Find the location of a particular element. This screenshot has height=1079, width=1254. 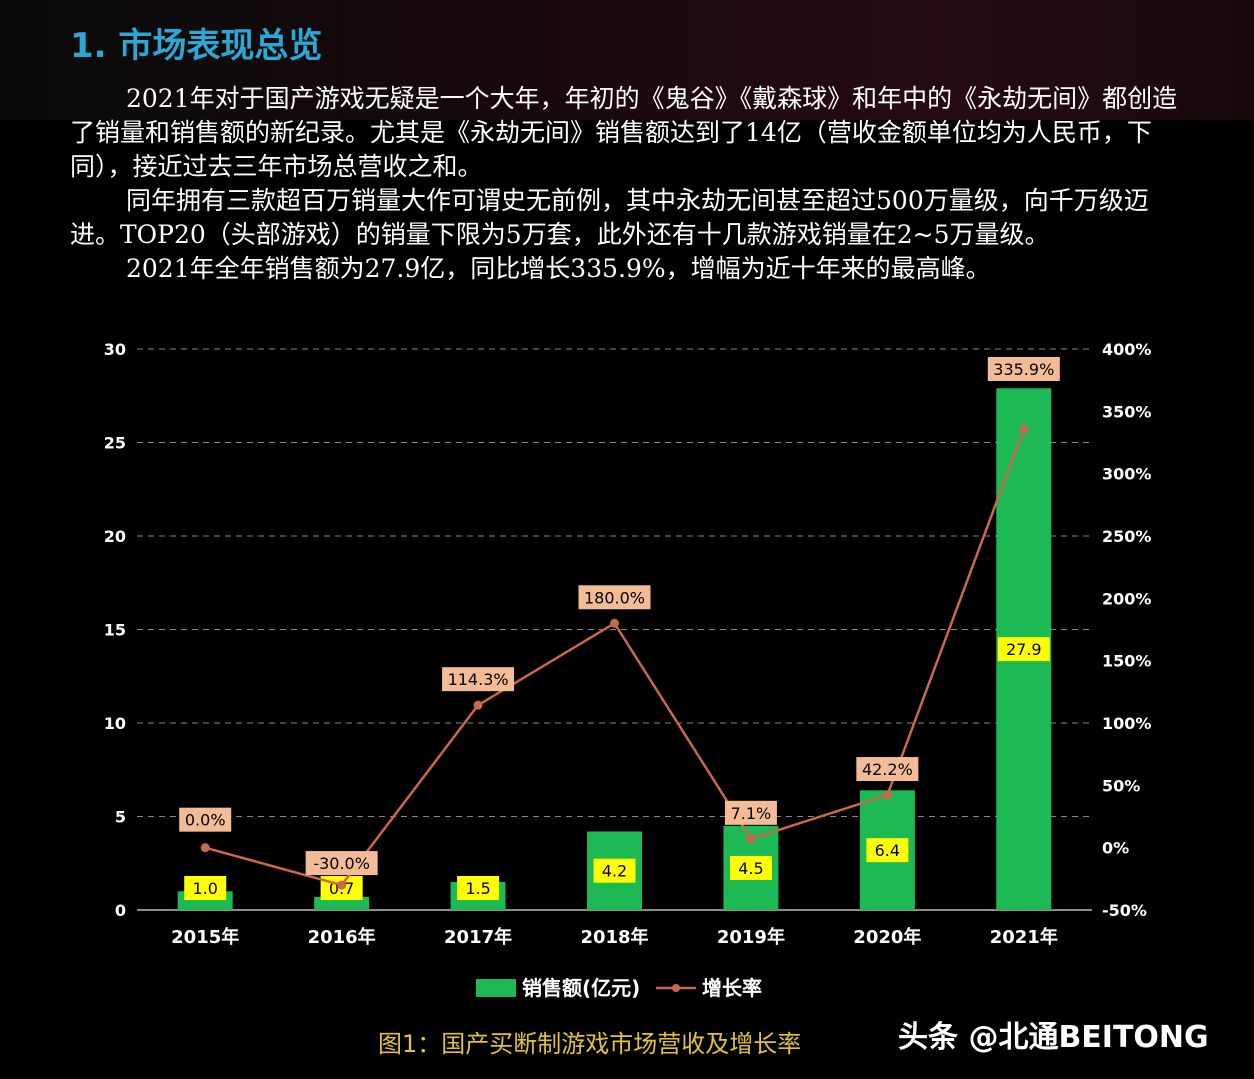

y-left-tick-label: 10 is located at coordinates (115, 723).